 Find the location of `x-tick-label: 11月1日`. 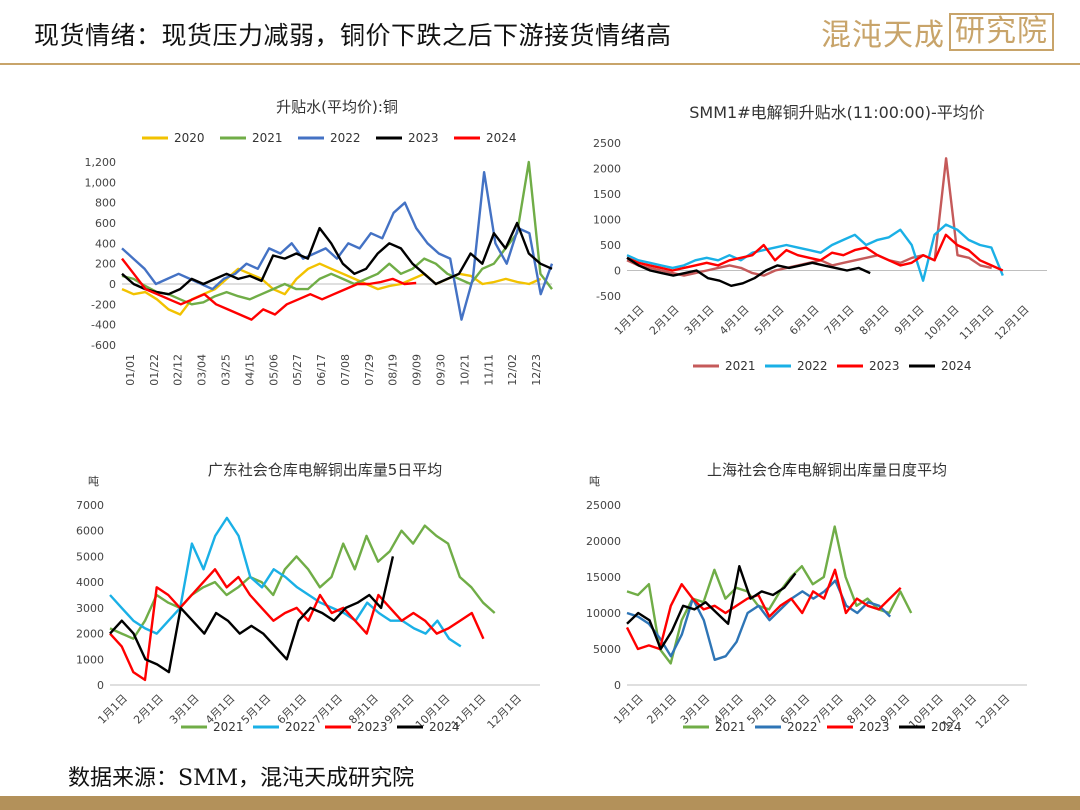

x-tick-label: 11月1日 is located at coordinates (977, 323).